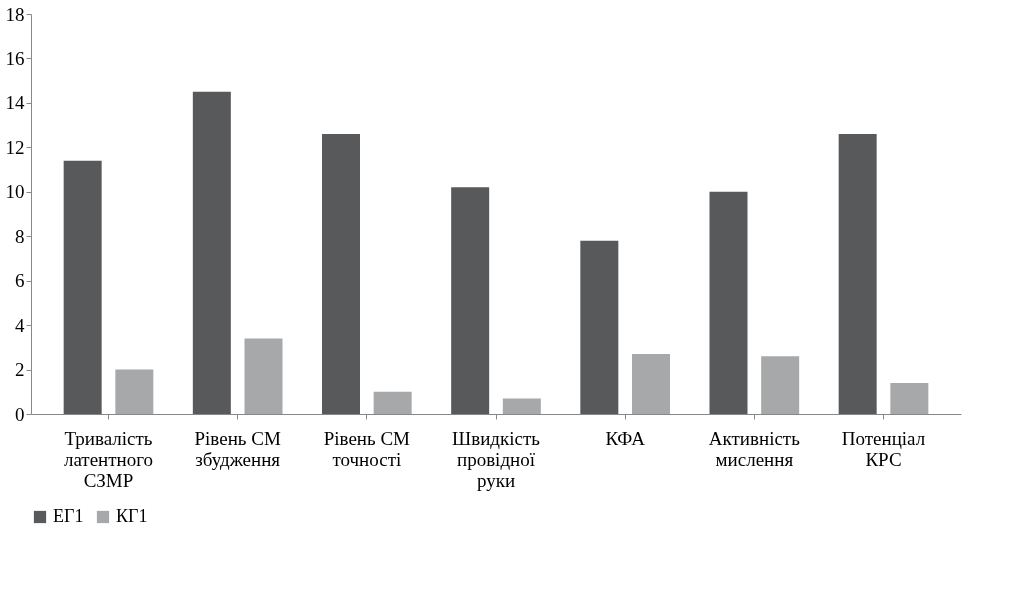 The width and height of the screenshot is (1017, 589). I want to click on y-tick-label: 16, so click(15, 58).